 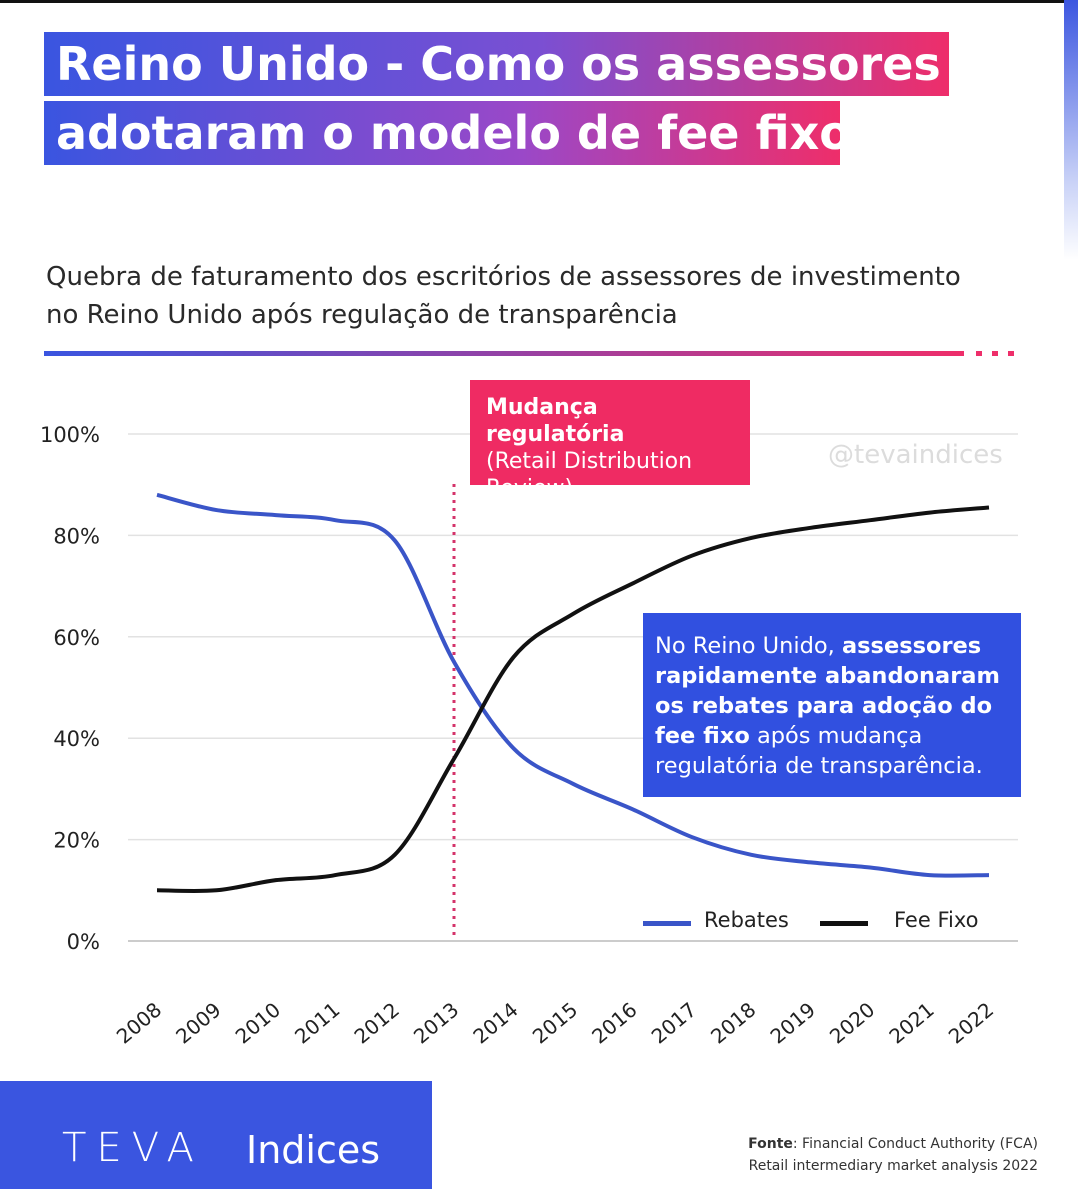 What do you see at coordinates (495, 1022) in the screenshot?
I see `x-tick-label: 2014` at bounding box center [495, 1022].